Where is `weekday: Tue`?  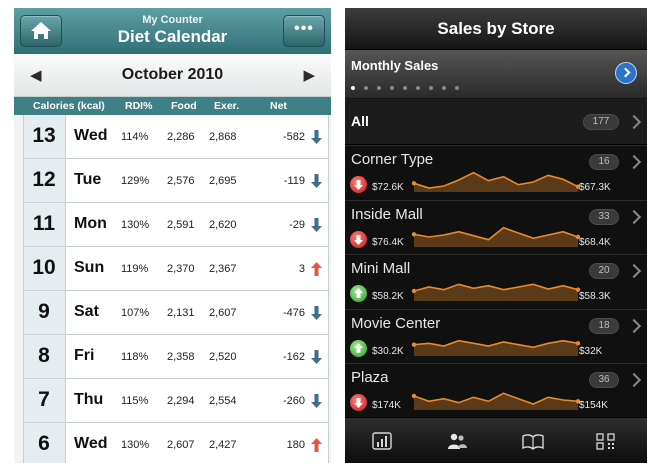
weekday: Tue is located at coordinates (88, 179).